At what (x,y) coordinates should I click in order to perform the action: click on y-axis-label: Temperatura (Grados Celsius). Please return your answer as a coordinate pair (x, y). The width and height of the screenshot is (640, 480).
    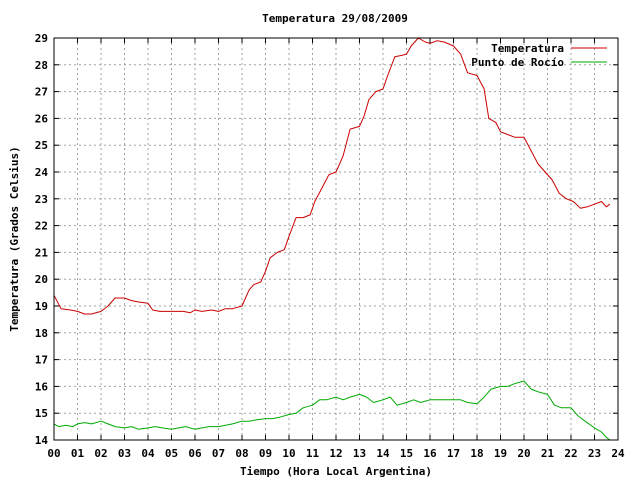
    Looking at the image, I should click on (14, 238).